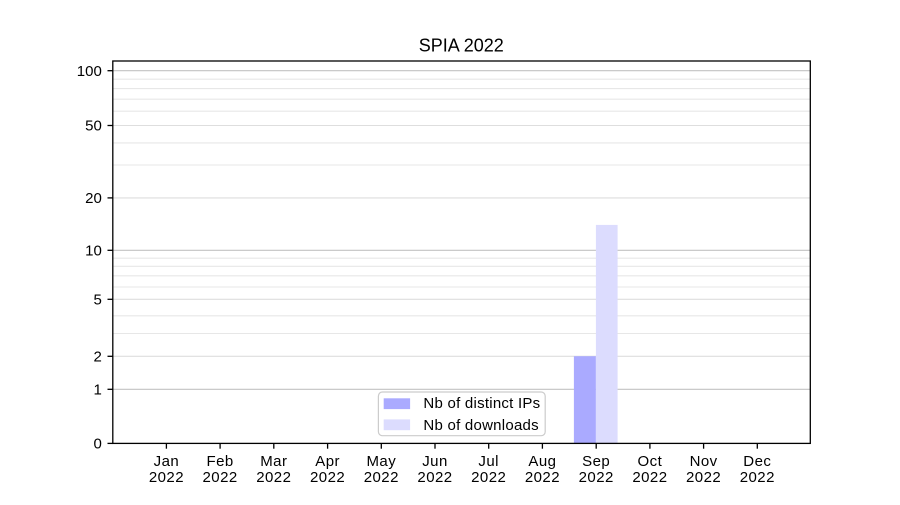 The width and height of the screenshot is (900, 505). What do you see at coordinates (327, 461) in the screenshot?
I see `svg-text: Apr` at bounding box center [327, 461].